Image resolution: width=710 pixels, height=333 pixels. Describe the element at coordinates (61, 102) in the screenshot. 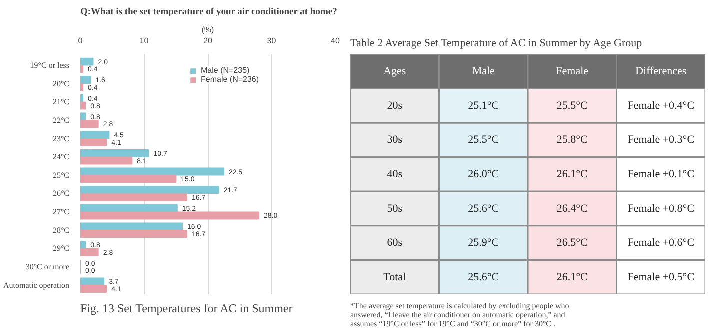

I see `y-tick-label: 21°C` at that location.